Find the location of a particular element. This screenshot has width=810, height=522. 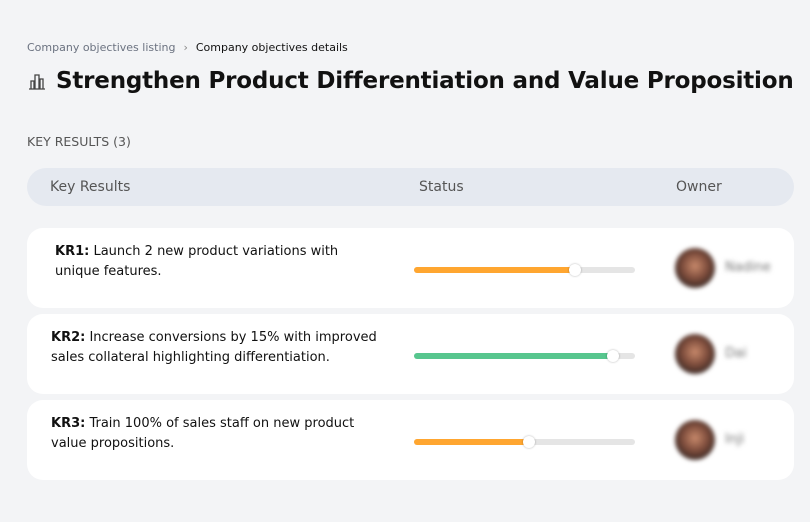

owner-name: Dai is located at coordinates (736, 353).